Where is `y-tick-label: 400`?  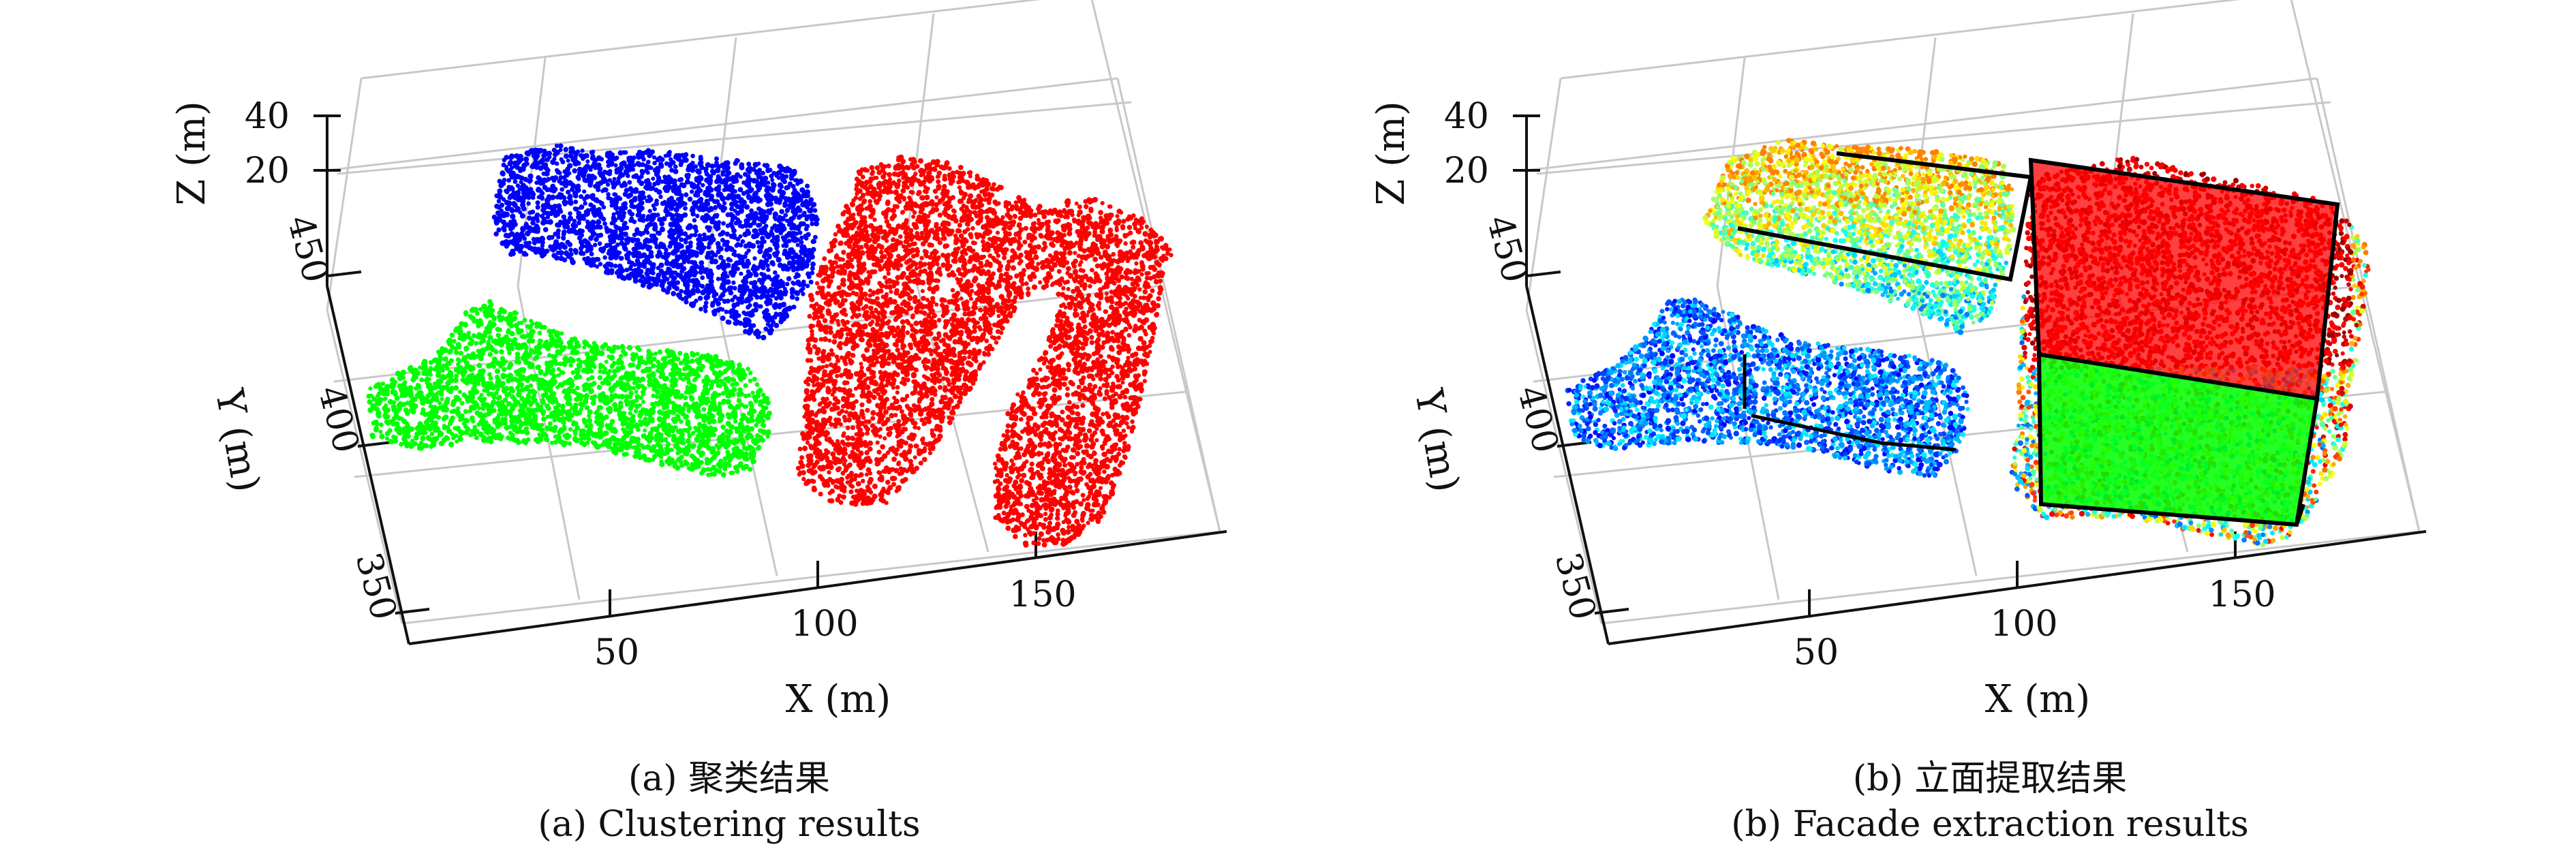
y-tick-label: 400 is located at coordinates (338, 419).